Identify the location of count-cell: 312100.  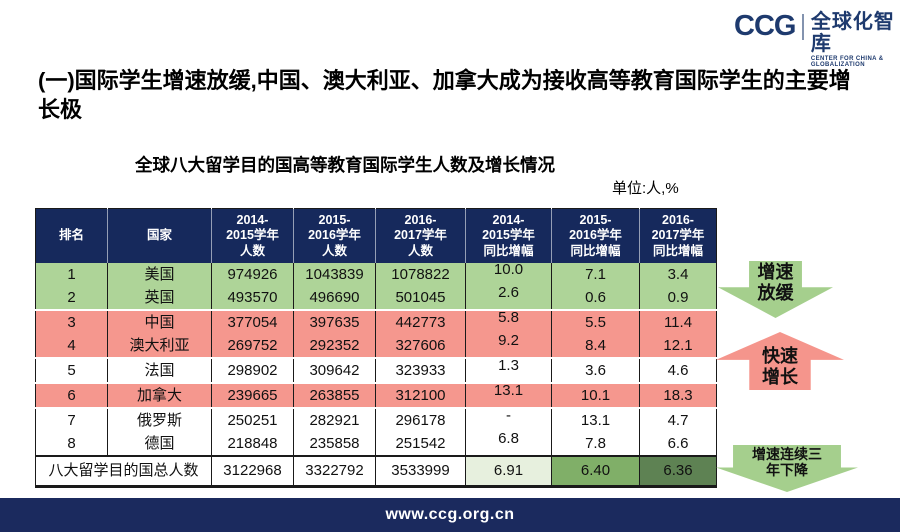
(420, 395).